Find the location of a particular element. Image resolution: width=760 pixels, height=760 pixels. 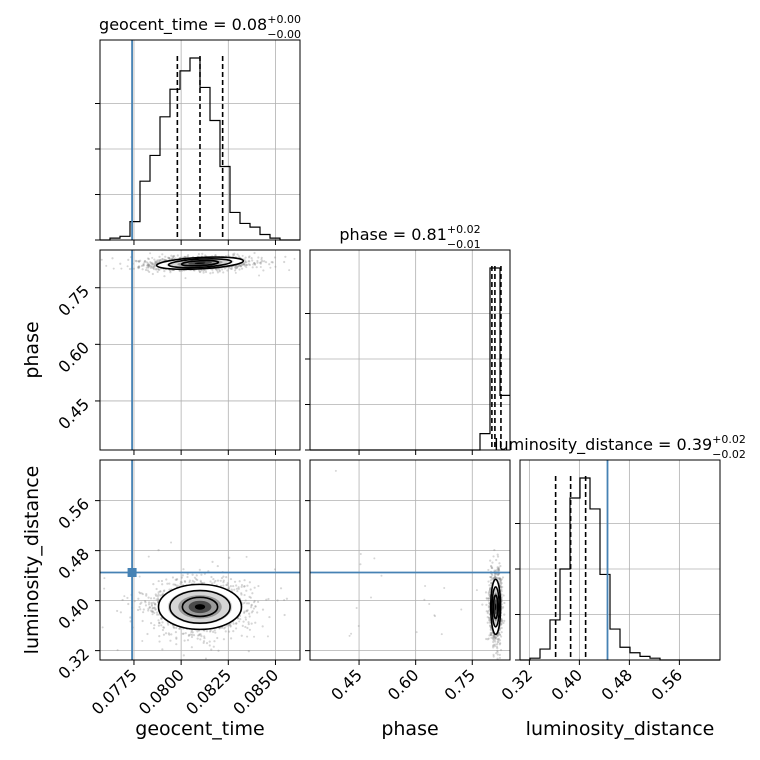

x-axis-label-phase: phase is located at coordinates (409, 729).